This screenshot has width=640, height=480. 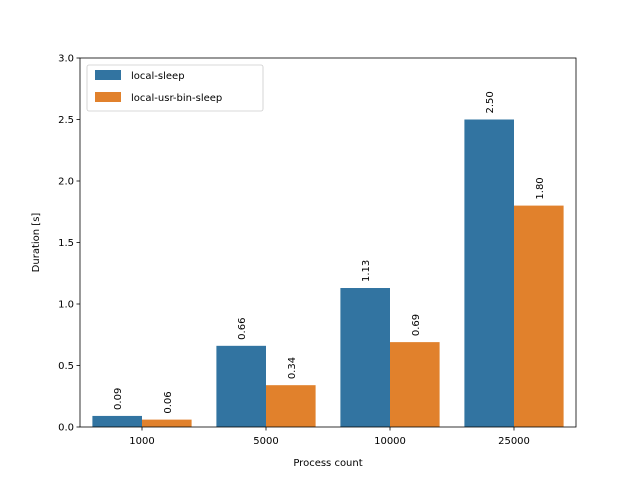 What do you see at coordinates (514, 441) in the screenshot?
I see `x-tick-label: 25000` at bounding box center [514, 441].